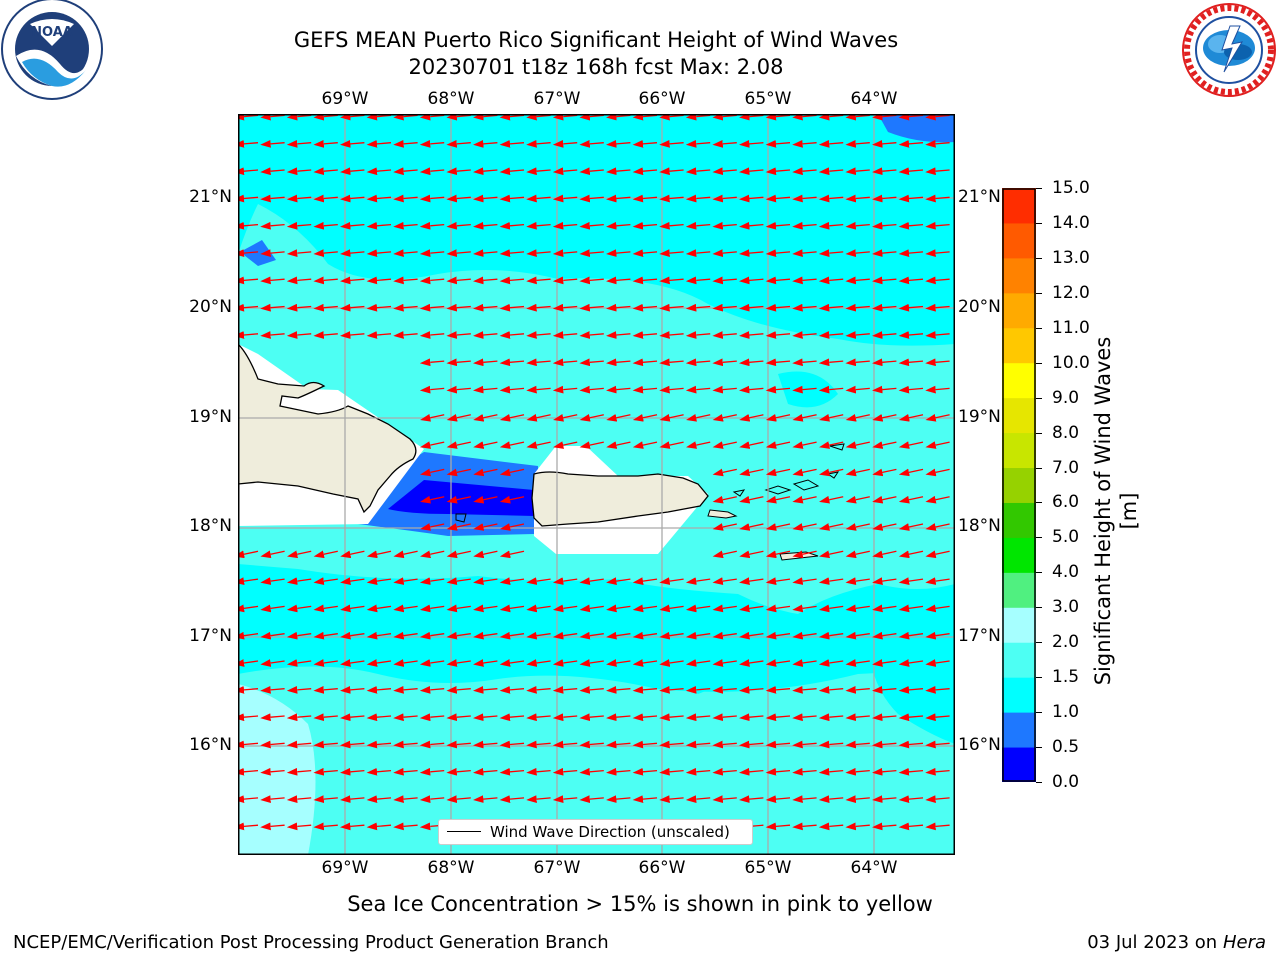 The height and width of the screenshot is (960, 1280). Describe the element at coordinates (451, 99) in the screenshot. I see `lon-label-top-68w: 68°W` at that location.